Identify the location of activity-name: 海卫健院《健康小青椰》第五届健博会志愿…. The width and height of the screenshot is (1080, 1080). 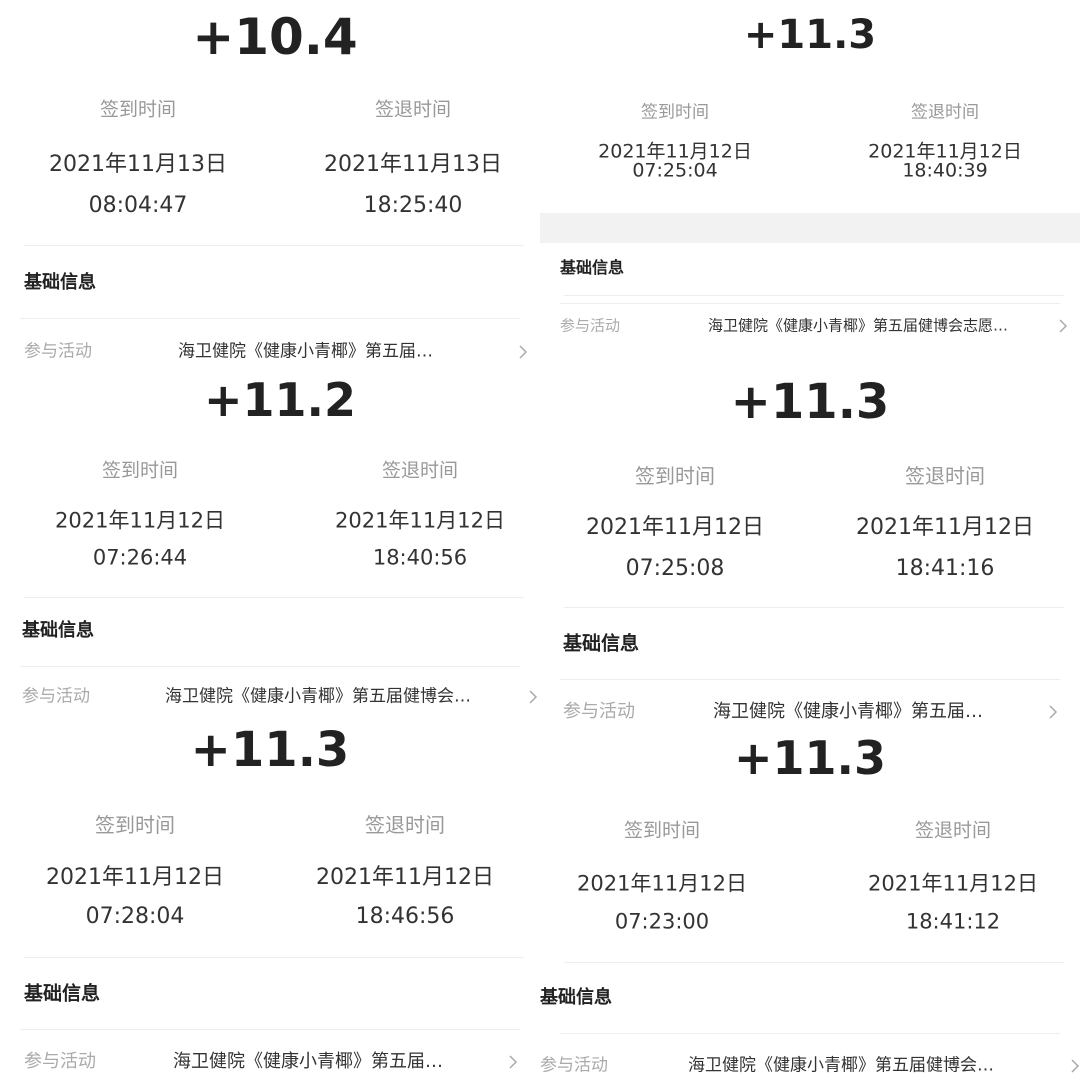
(858, 325).